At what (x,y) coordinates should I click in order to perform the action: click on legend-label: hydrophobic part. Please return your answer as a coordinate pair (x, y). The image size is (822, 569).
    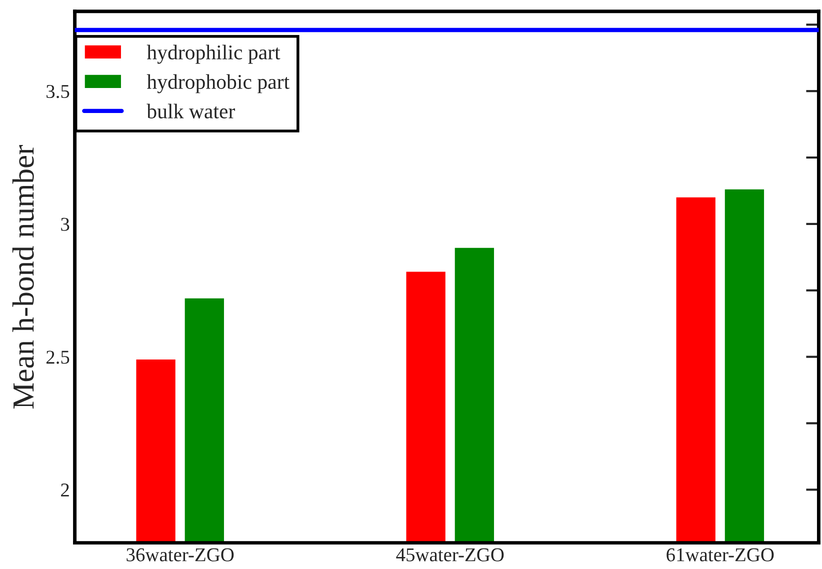
    Looking at the image, I should click on (218, 84).